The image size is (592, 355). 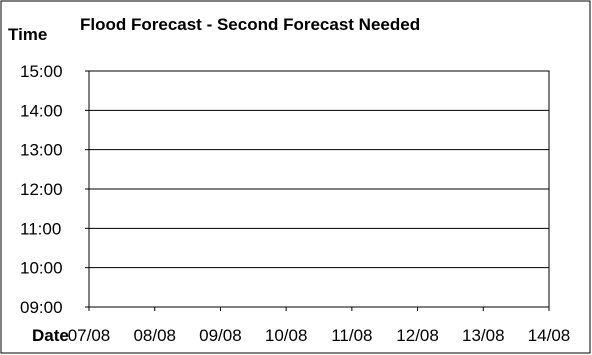 I want to click on x-tick-label: 11/08, so click(x=351, y=335).